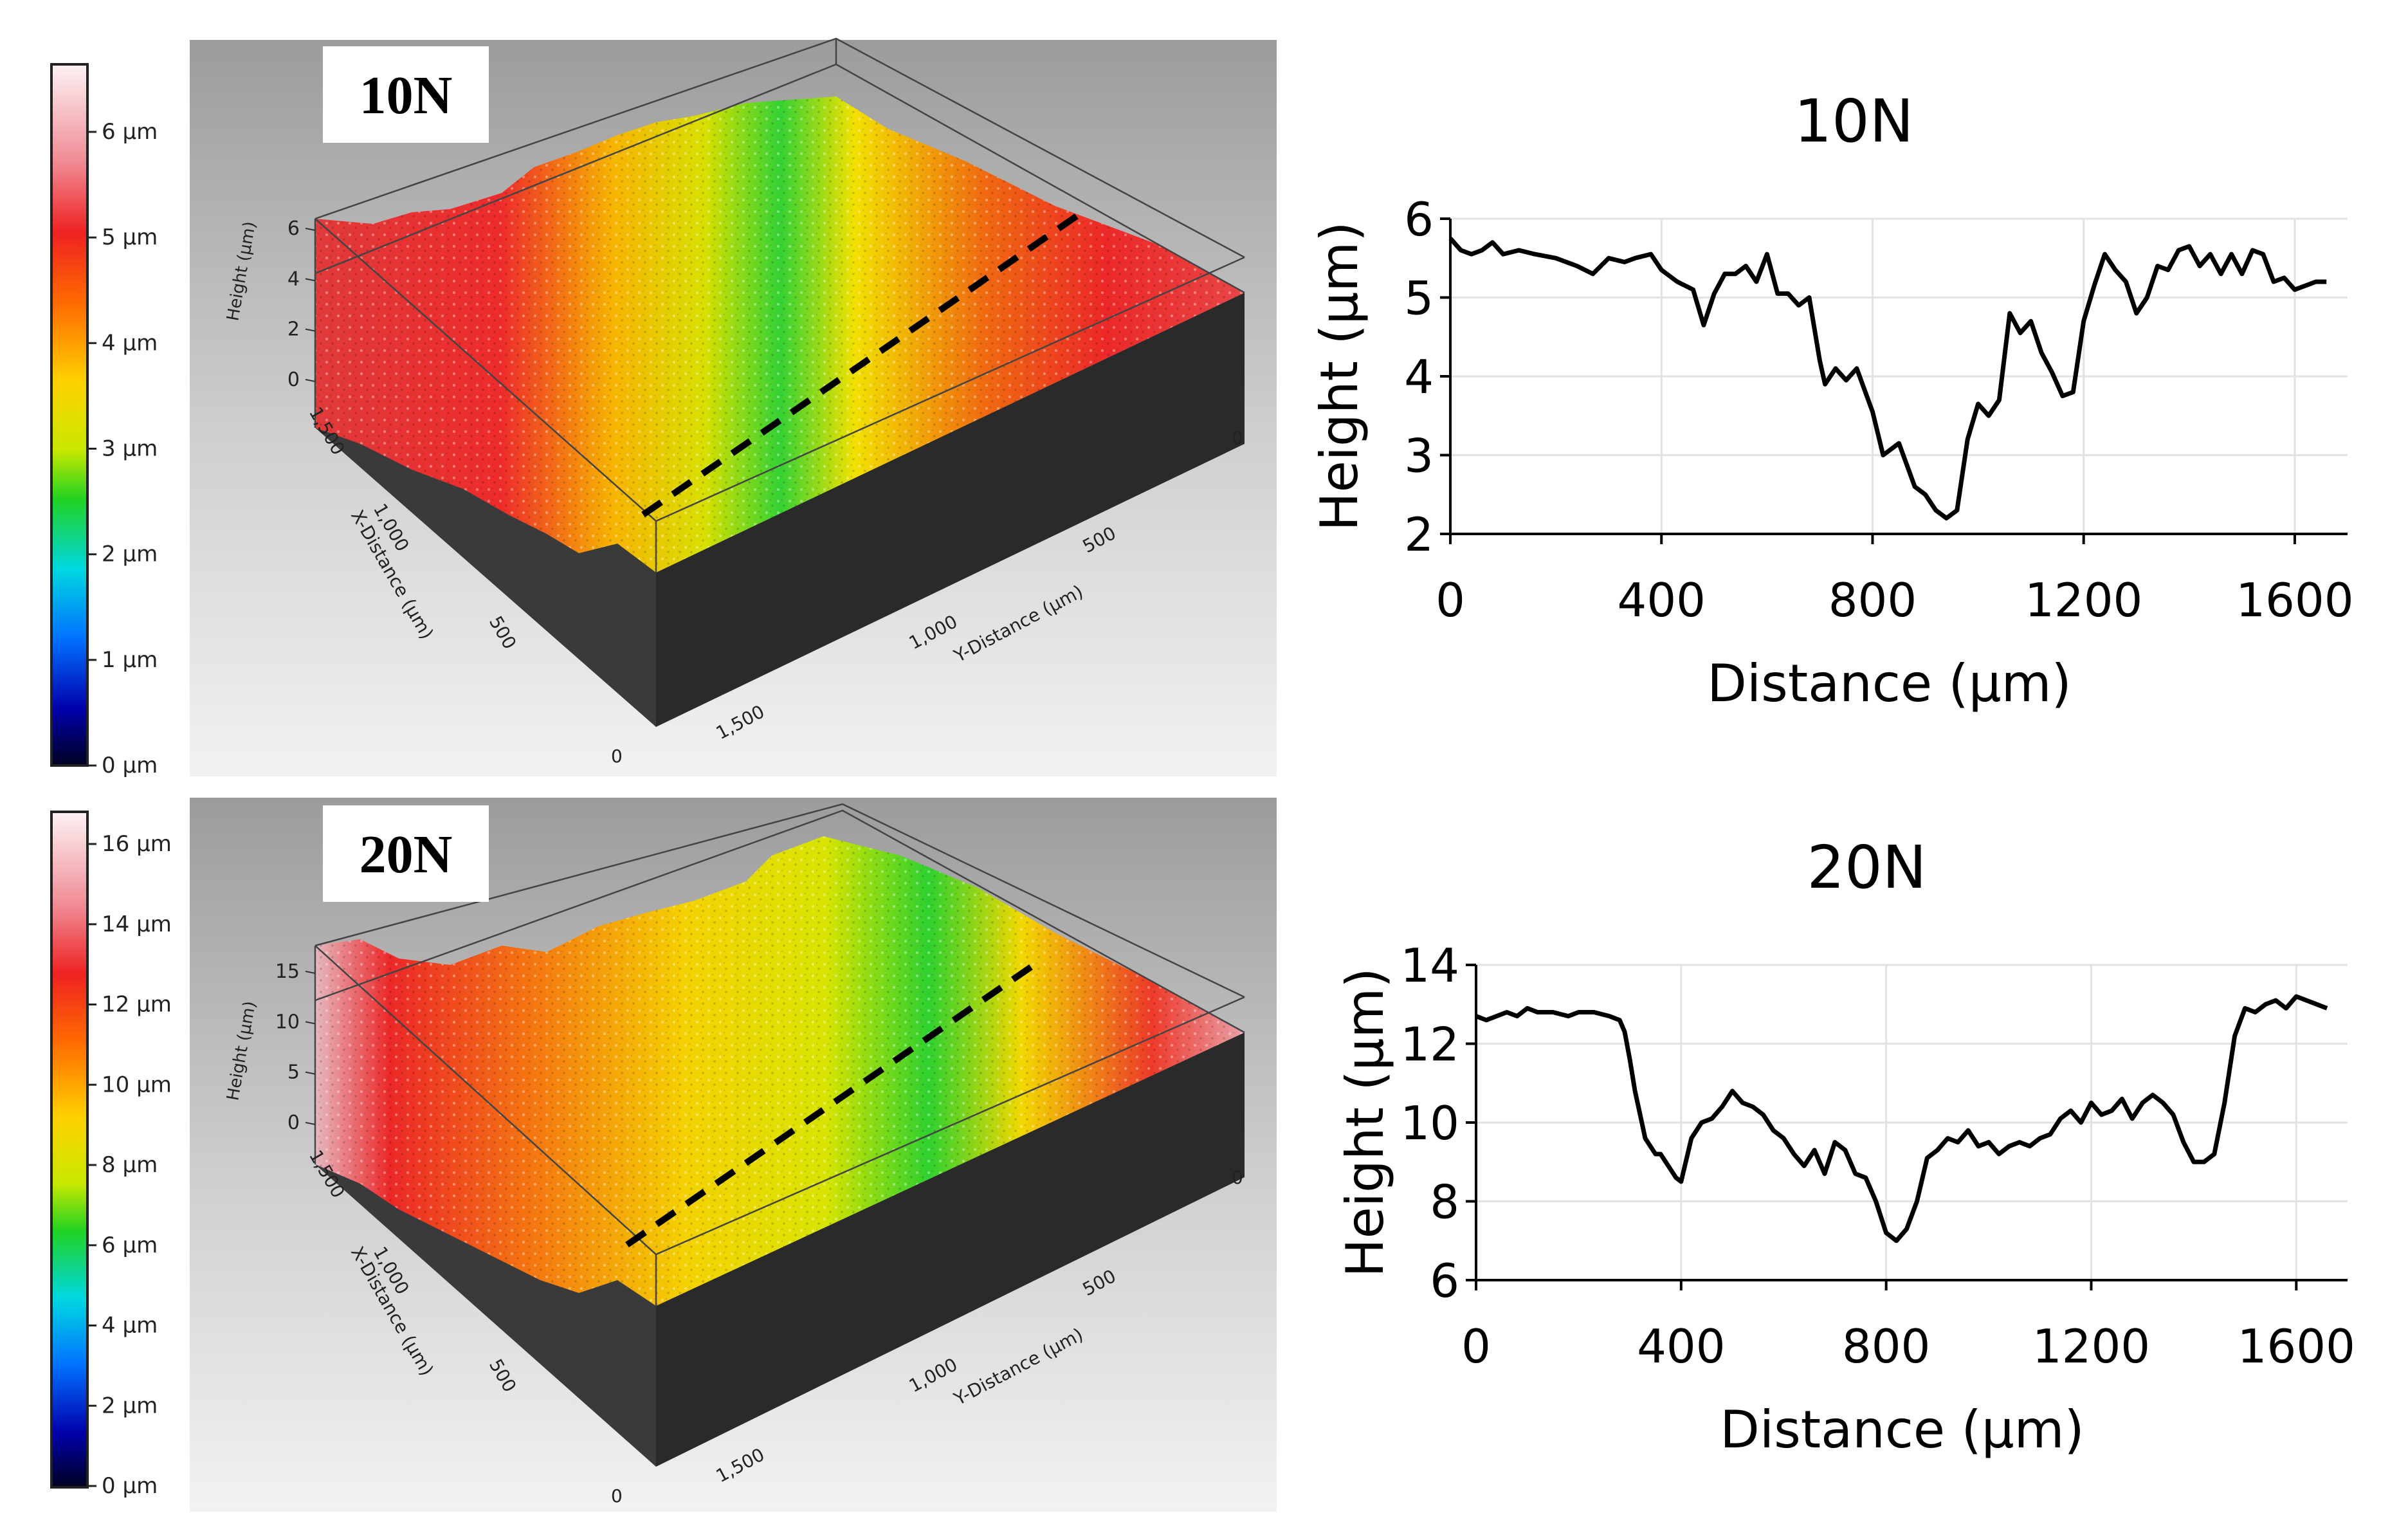 This screenshot has width=2408, height=1513. Describe the element at coordinates (1365, 1122) in the screenshot. I see `p20n-y-axis-label: Height (µm)` at that location.